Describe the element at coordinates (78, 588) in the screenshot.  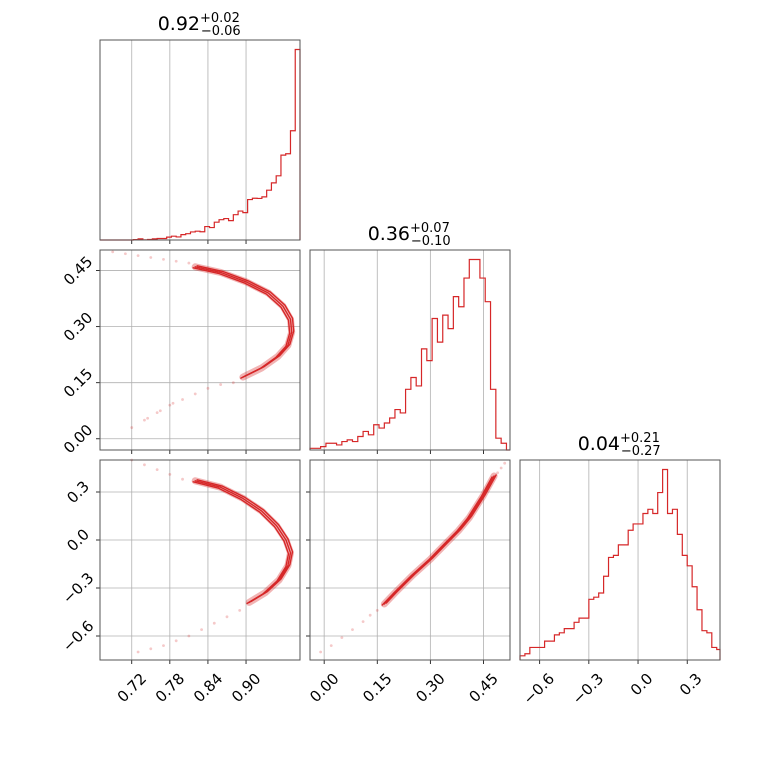
I see `scatter-2-0-ytick-label-1: −0.3` at that location.